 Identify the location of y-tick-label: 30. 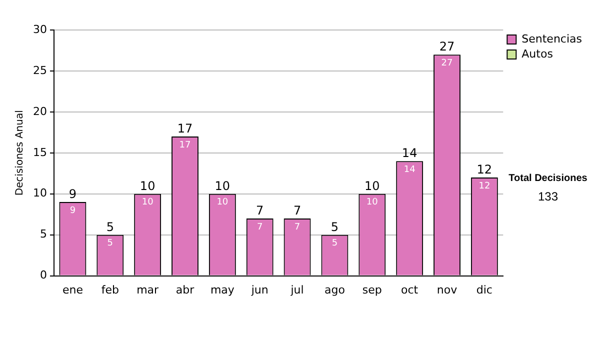
(39, 29).